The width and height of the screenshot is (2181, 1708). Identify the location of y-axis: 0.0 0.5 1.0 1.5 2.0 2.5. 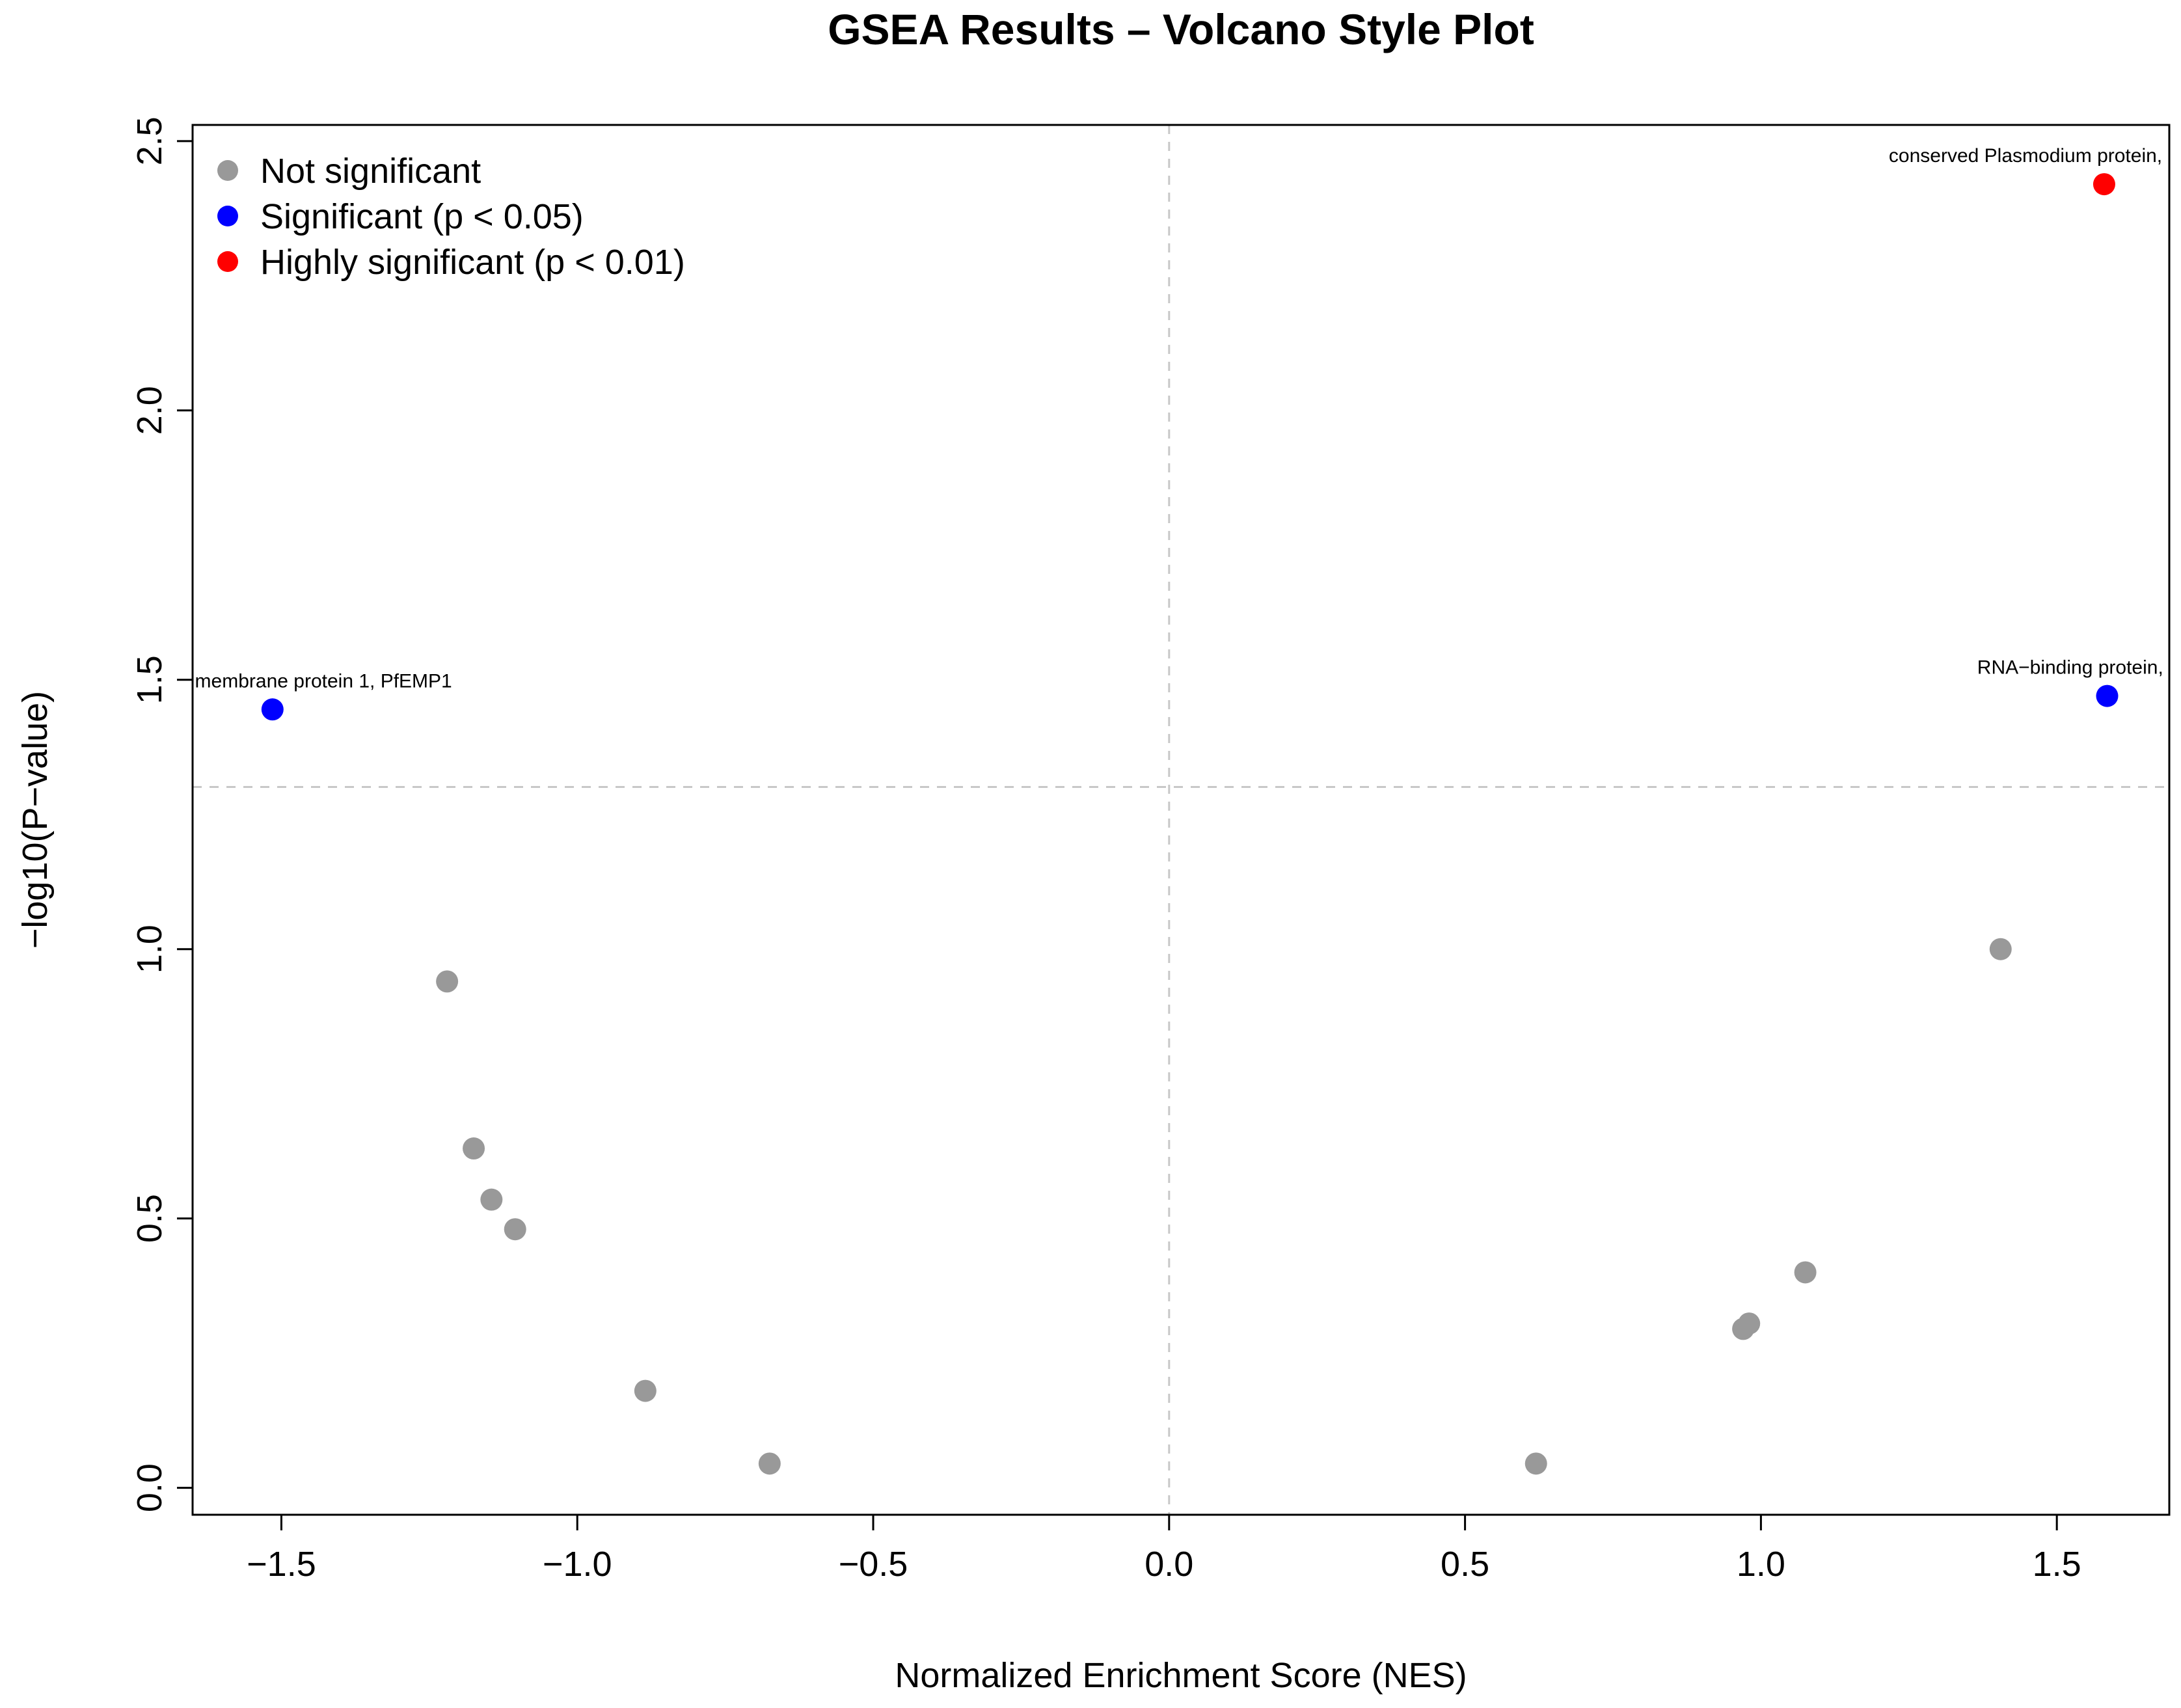
(162, 814).